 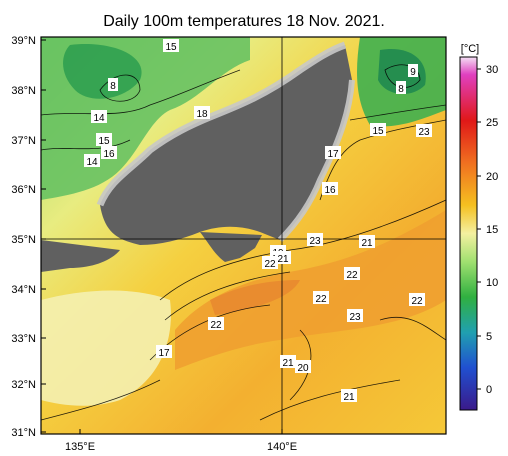 I want to click on colorbar-tick-label: 20, so click(x=492, y=177).